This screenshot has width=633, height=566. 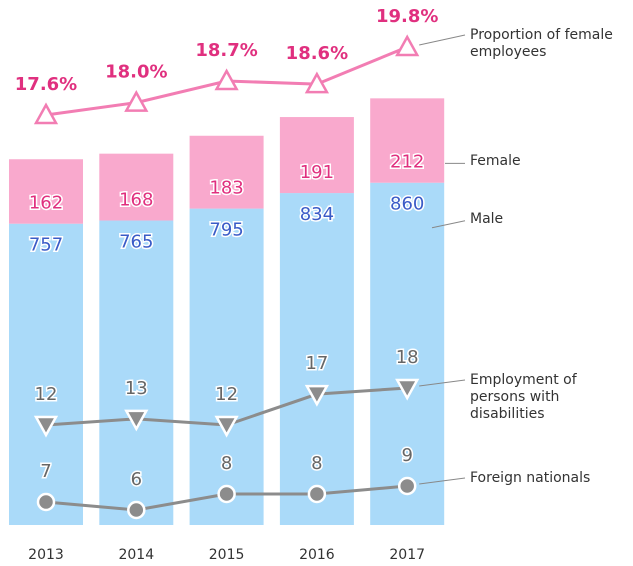 I want to click on data-label: 212, so click(x=407, y=162).